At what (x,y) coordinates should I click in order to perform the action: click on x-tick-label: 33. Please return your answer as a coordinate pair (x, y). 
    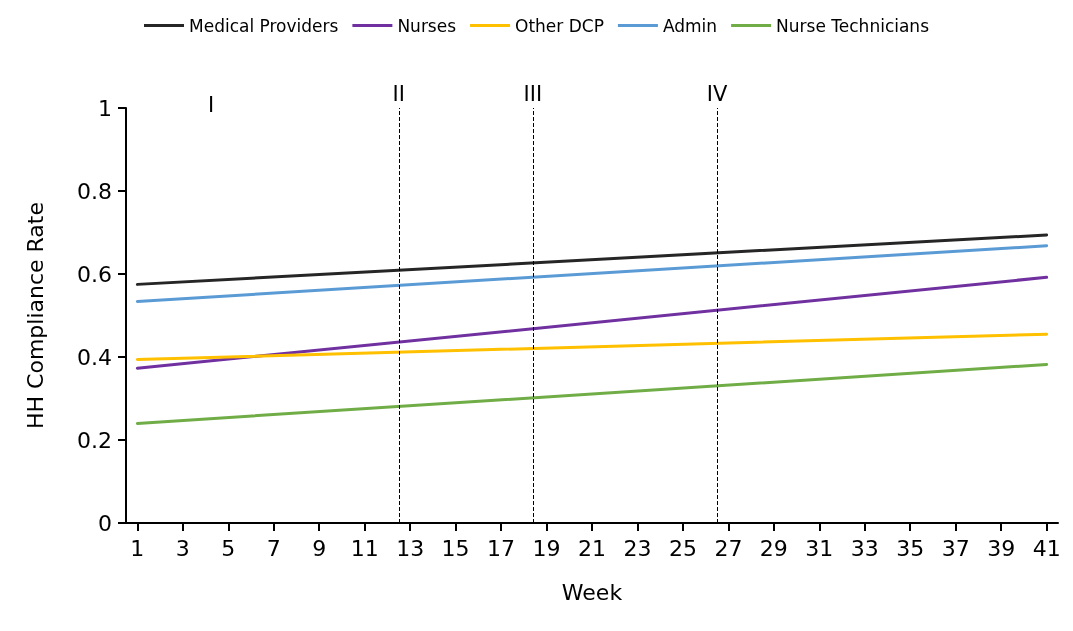
    Looking at the image, I should click on (864, 548).